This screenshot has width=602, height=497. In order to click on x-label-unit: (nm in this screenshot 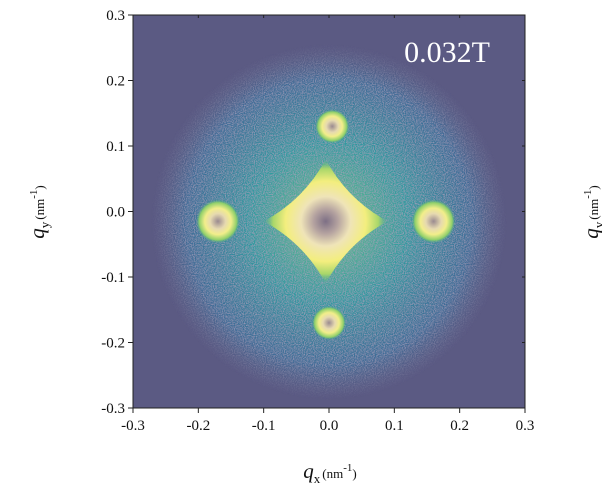, I will do `click(332, 473)`.